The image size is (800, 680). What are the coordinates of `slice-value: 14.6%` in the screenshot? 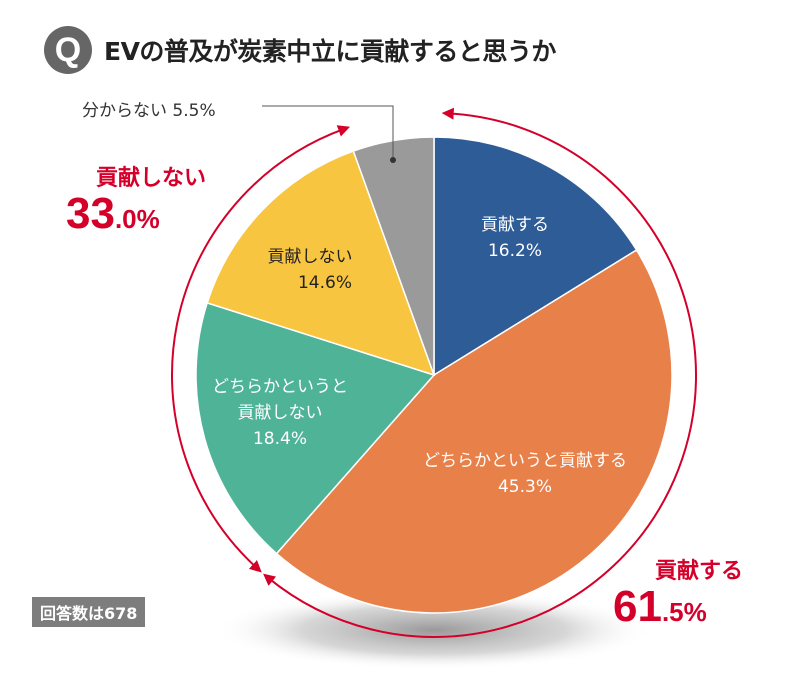 It's located at (324, 283).